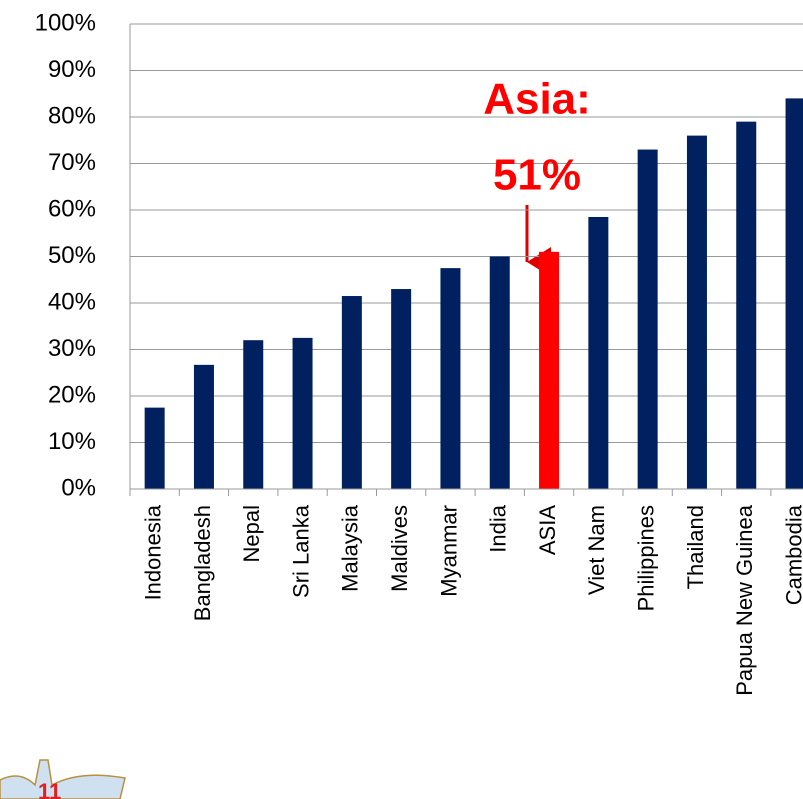 This screenshot has width=803, height=799. What do you see at coordinates (744, 600) in the screenshot?
I see `x-tick-label: Papua New Guinea` at bounding box center [744, 600].